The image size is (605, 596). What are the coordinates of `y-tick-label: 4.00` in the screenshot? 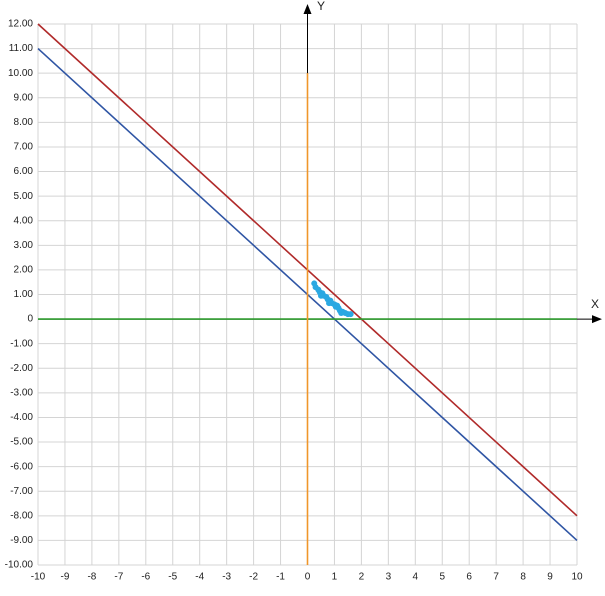 It's located at (24, 220).